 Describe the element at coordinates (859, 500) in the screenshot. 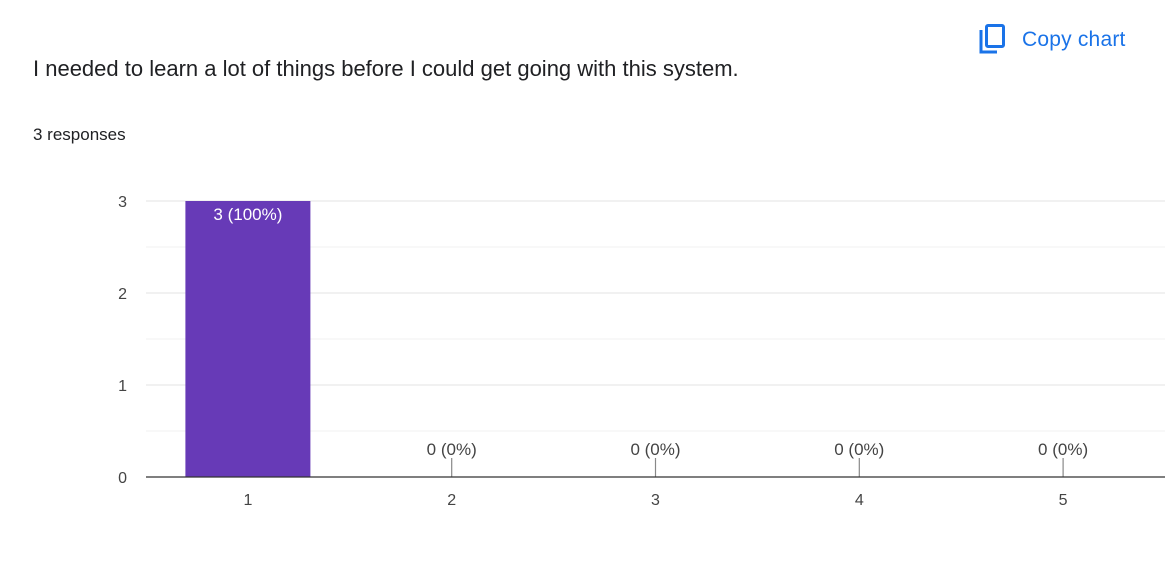

I see `x-tick-label: 4` at that location.